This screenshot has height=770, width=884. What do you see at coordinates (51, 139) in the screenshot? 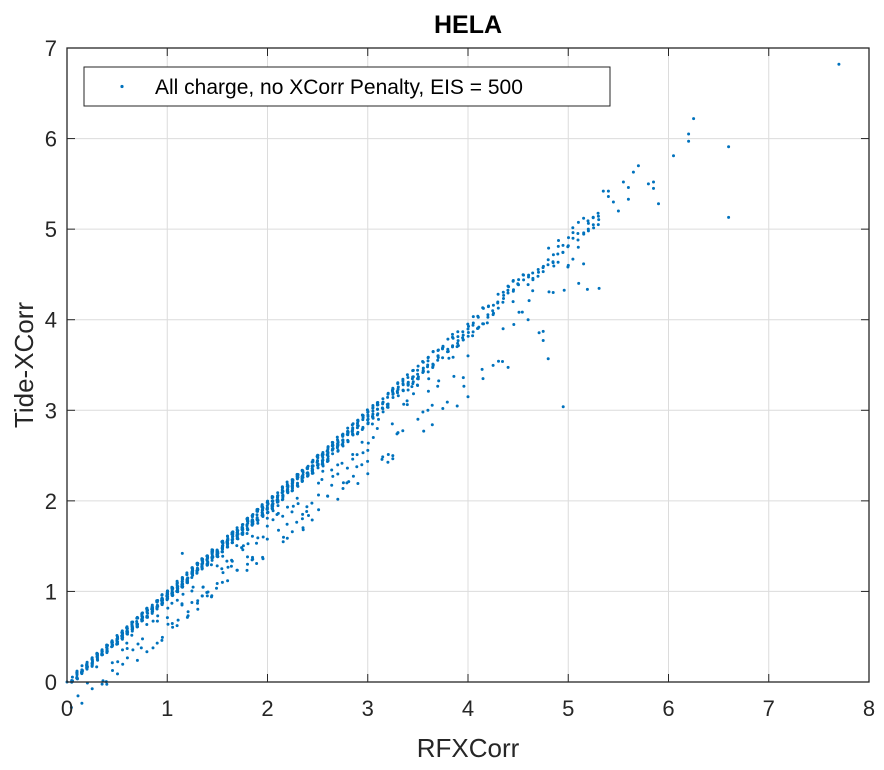
I see `y-tick-label: 6` at bounding box center [51, 139].